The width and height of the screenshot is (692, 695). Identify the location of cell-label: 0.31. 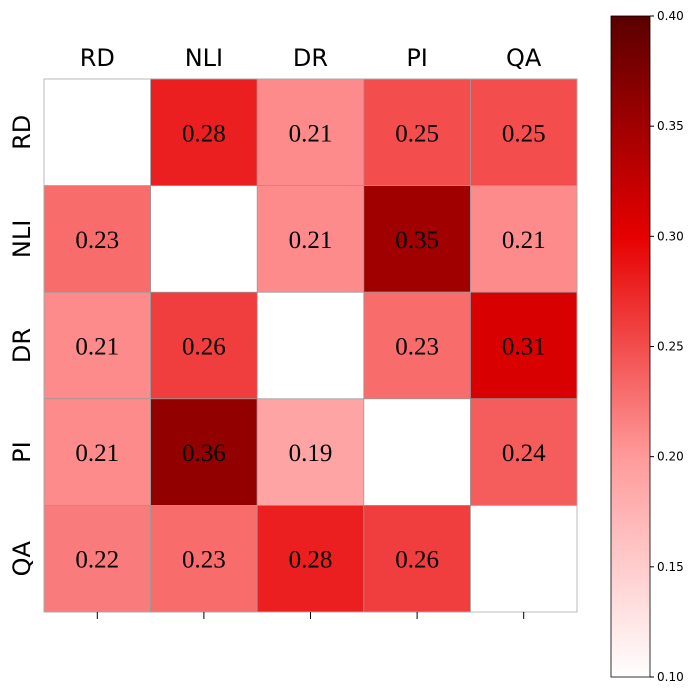
(524, 347).